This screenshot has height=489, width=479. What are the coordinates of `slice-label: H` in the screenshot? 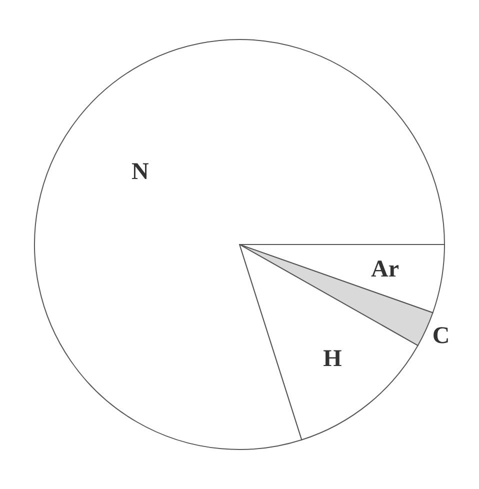 It's located at (332, 359).